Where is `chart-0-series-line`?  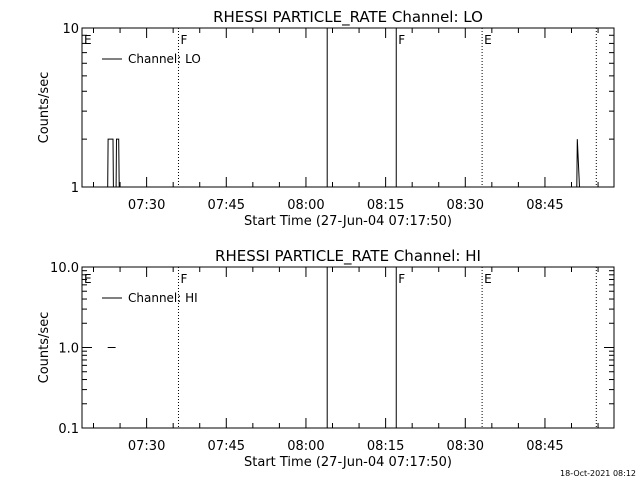 chart-0-series-line is located at coordinates (343, 163).